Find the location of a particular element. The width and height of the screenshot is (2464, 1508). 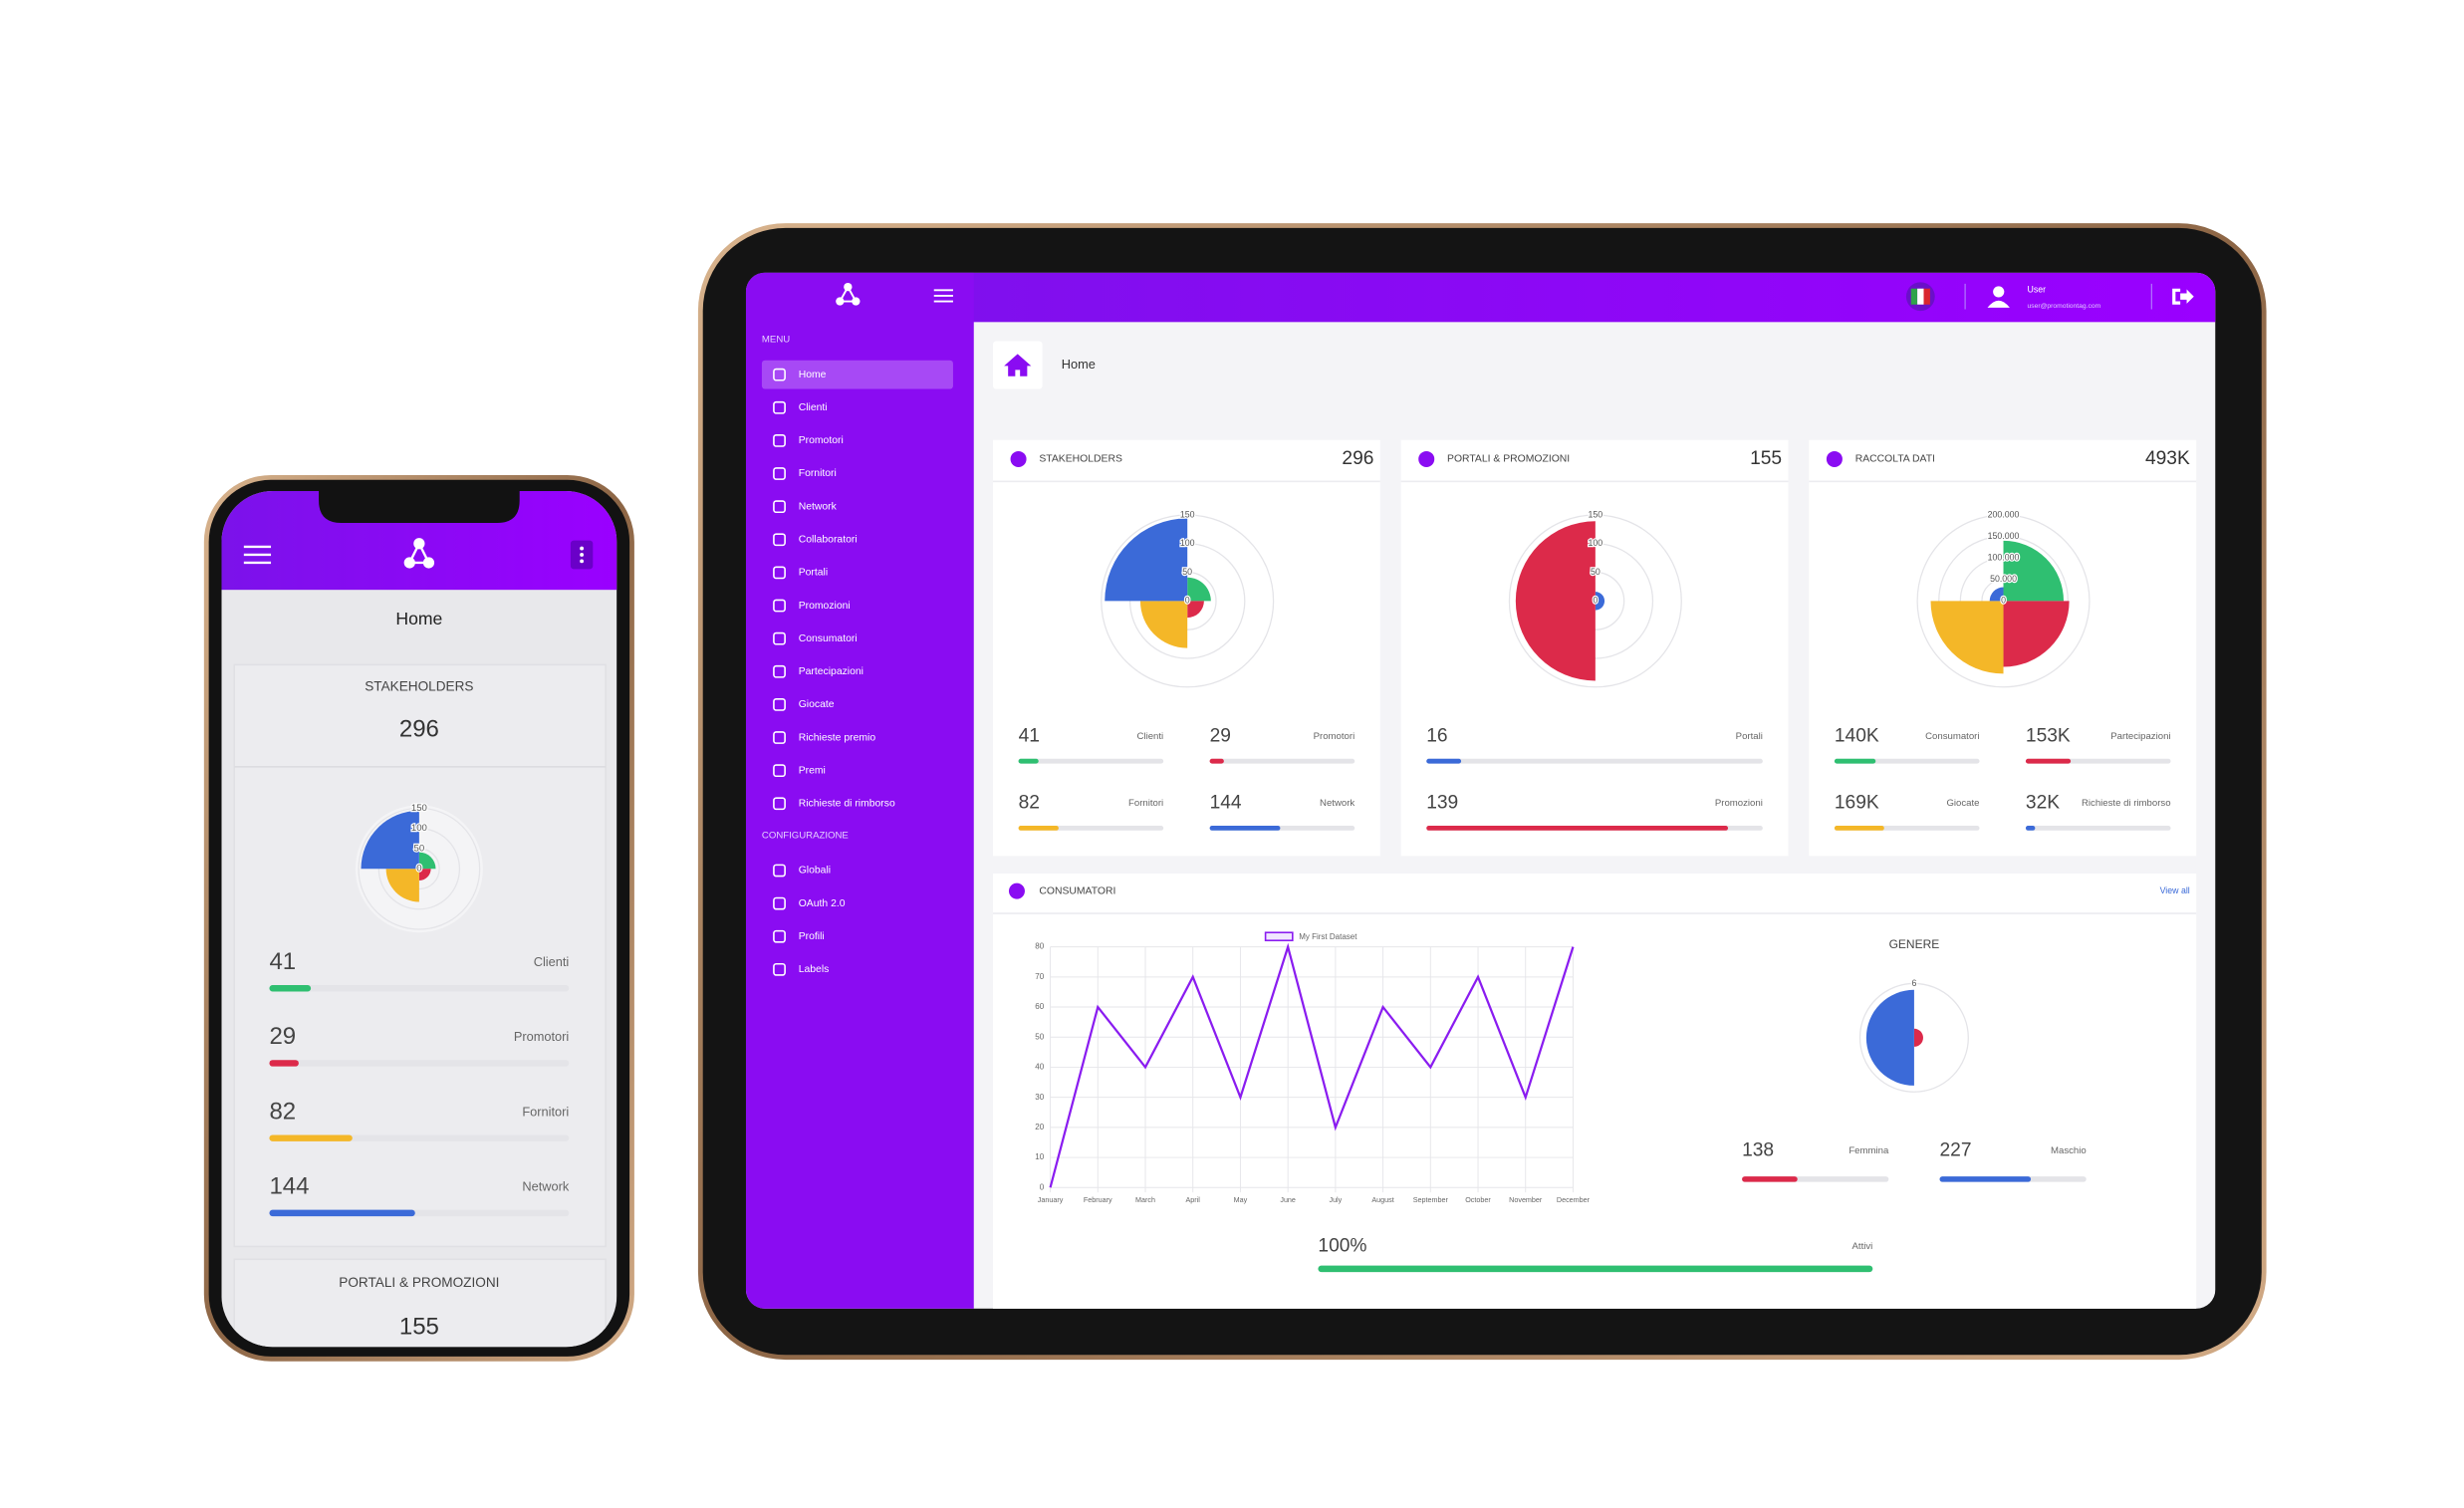

y-tick-label: 30 is located at coordinates (1039, 1097).